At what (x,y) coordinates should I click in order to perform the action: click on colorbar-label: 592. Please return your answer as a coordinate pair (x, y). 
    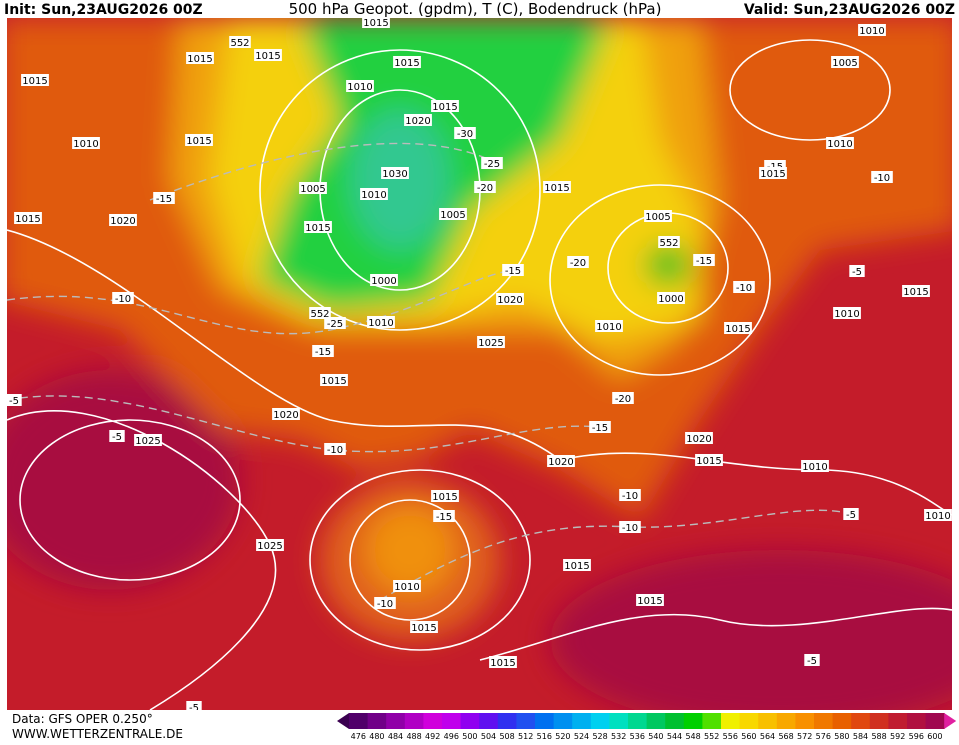
    Looking at the image, I should click on (897, 736).